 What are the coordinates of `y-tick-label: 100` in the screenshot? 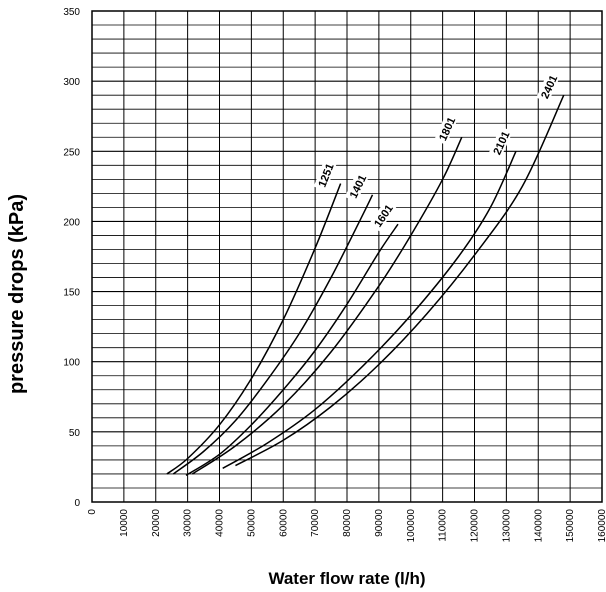 It's located at (71, 363).